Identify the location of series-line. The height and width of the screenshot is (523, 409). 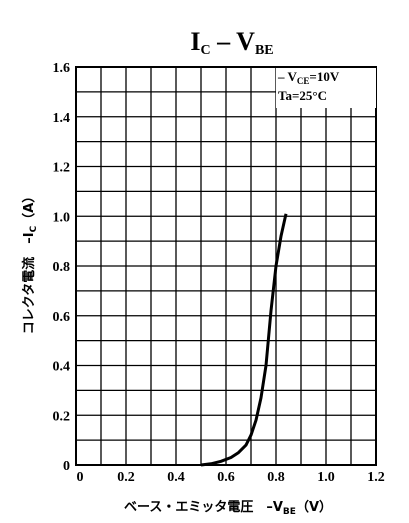
(244, 340).